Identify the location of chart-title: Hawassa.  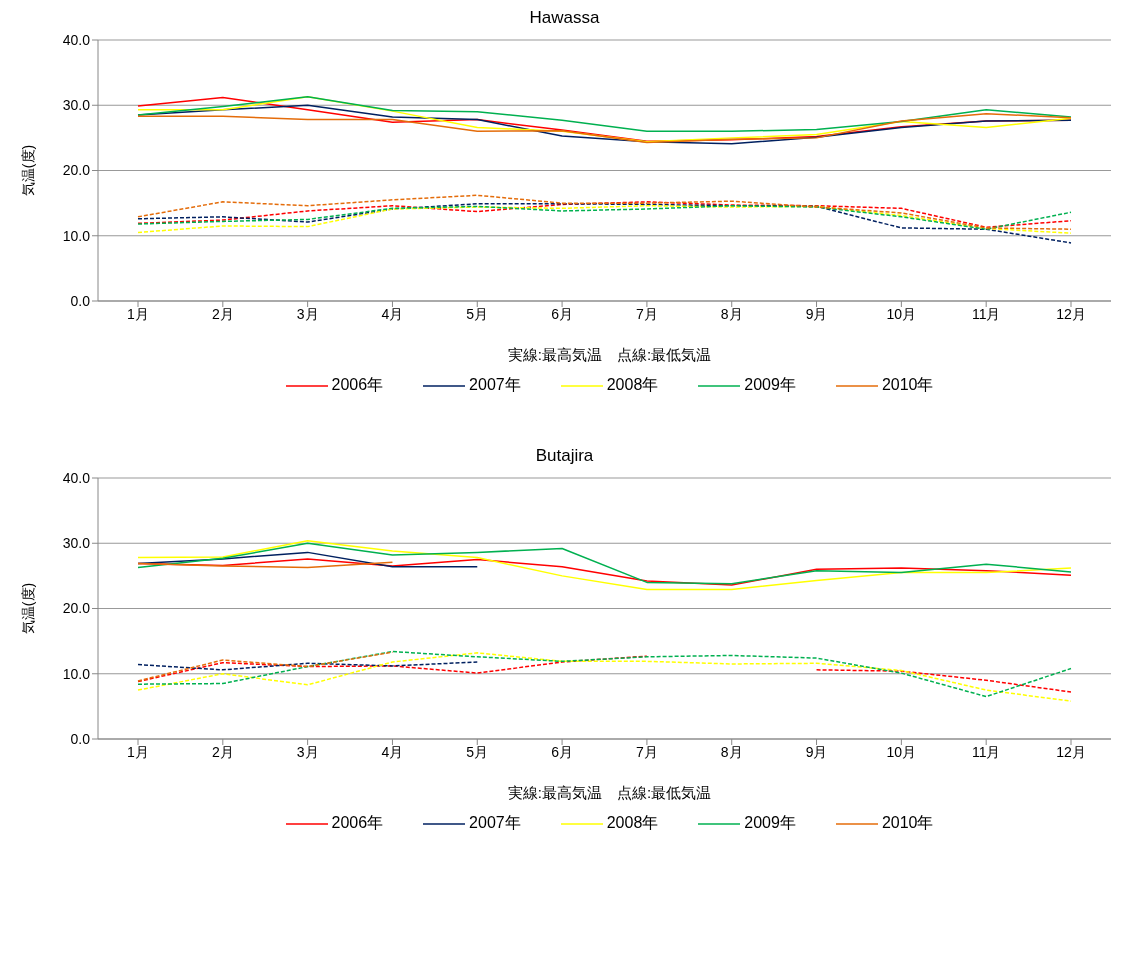
(564, 18).